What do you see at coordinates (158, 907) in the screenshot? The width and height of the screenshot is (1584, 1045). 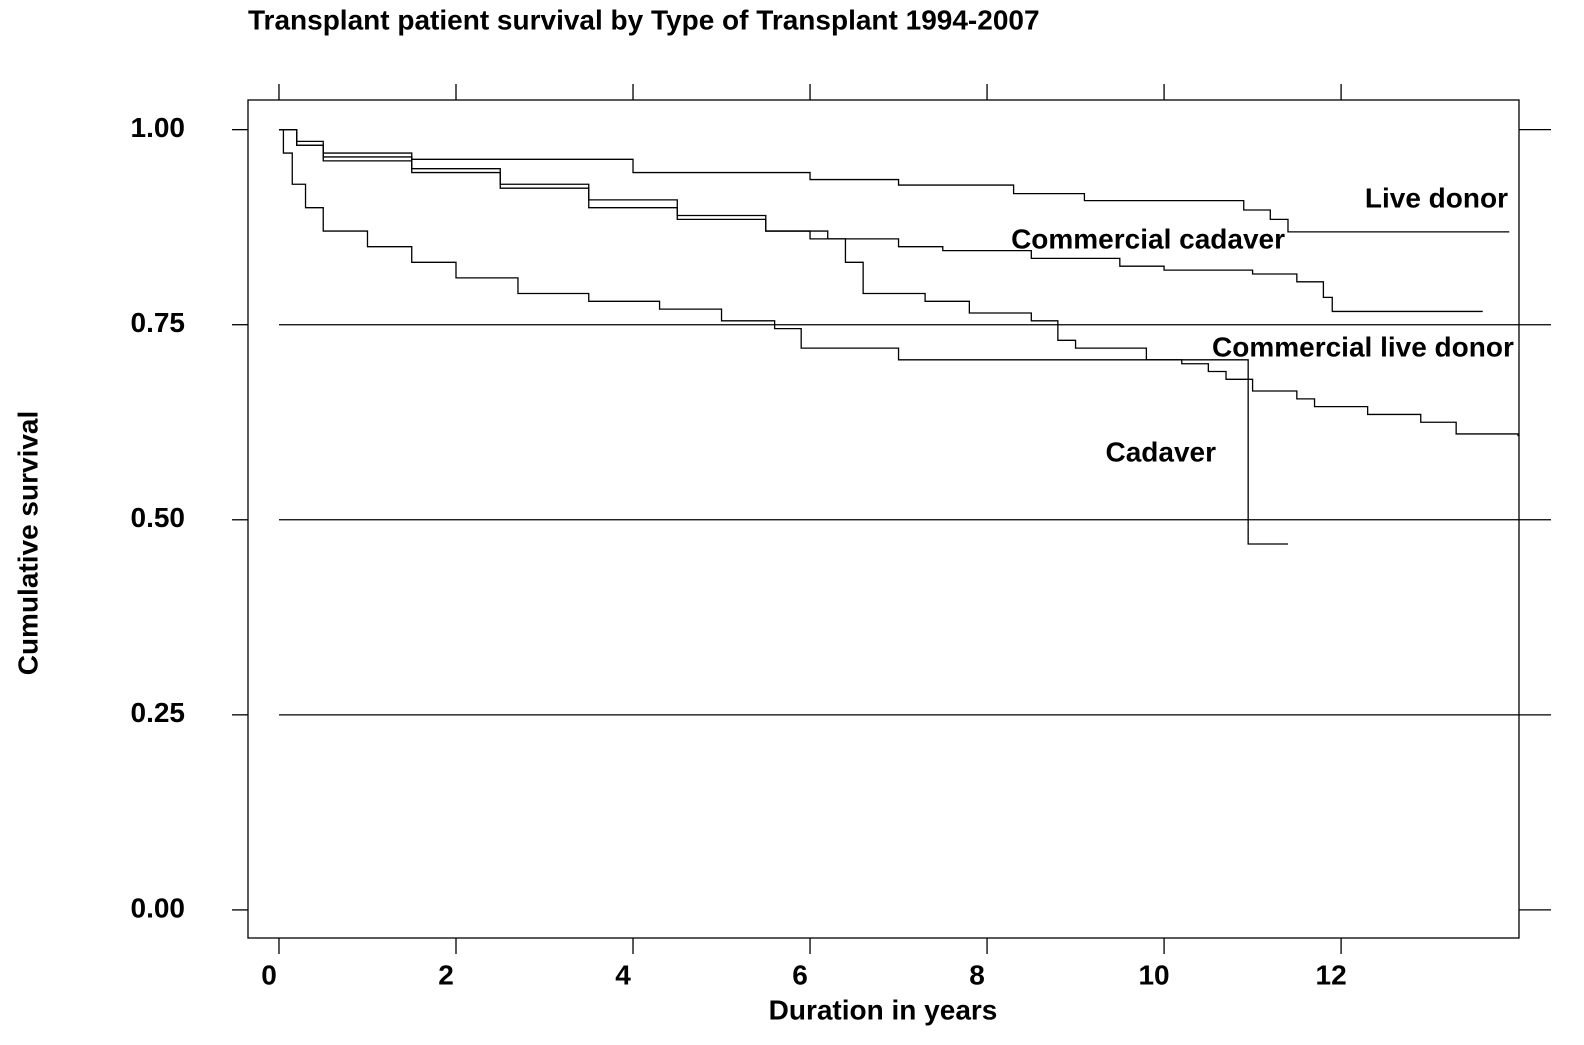 I see `y-tick-label: 0.00` at bounding box center [158, 907].